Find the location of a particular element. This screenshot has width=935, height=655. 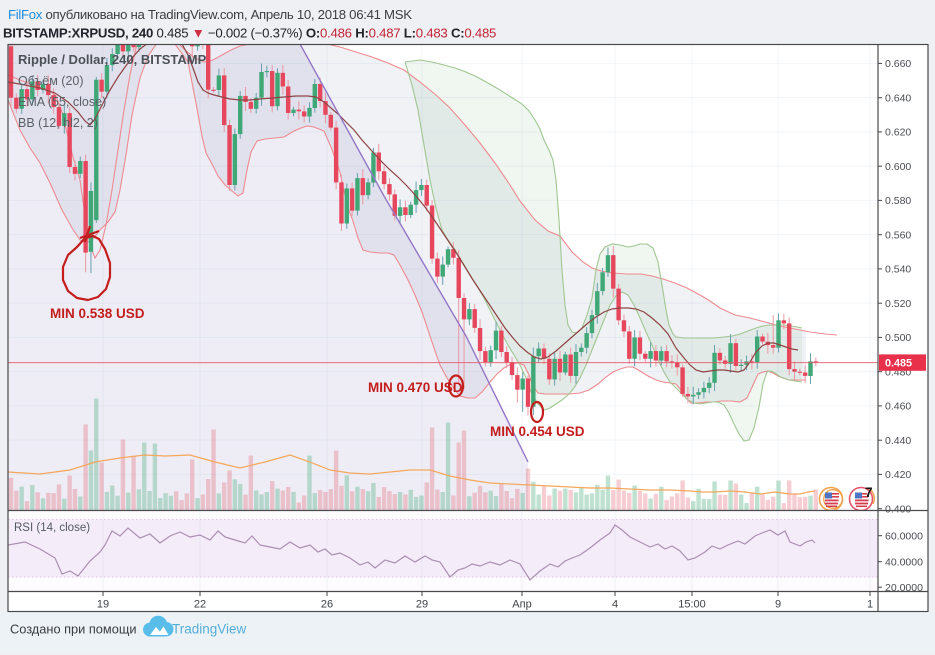

svg-text: 0.580 is located at coordinates (898, 201).